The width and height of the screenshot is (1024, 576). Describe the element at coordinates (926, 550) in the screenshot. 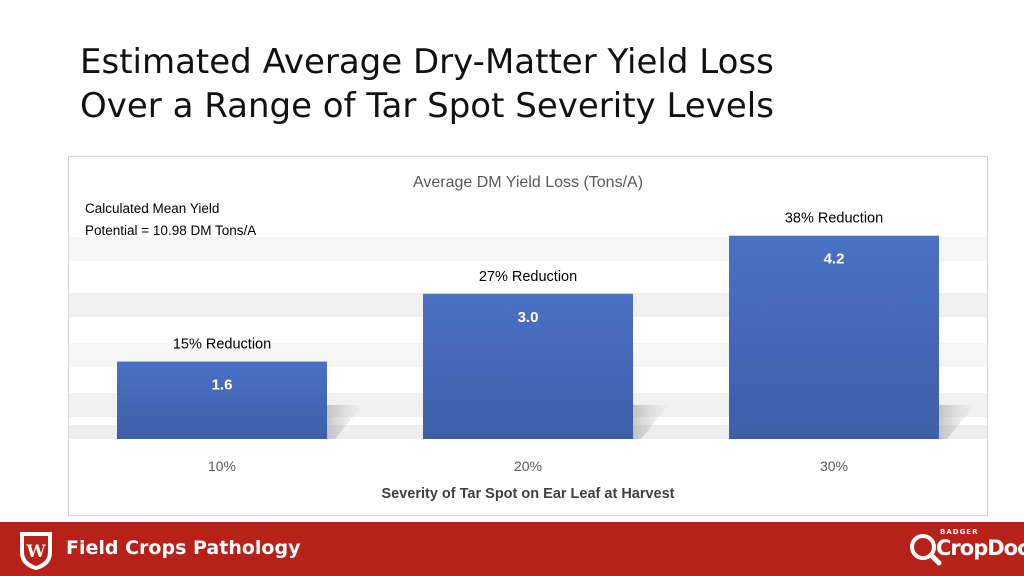

I see `magnifier-icon` at that location.